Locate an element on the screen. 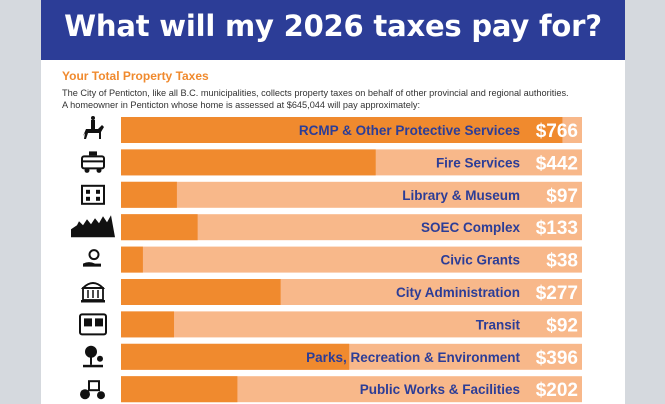  bar-value-label: $396 is located at coordinates (557, 358).